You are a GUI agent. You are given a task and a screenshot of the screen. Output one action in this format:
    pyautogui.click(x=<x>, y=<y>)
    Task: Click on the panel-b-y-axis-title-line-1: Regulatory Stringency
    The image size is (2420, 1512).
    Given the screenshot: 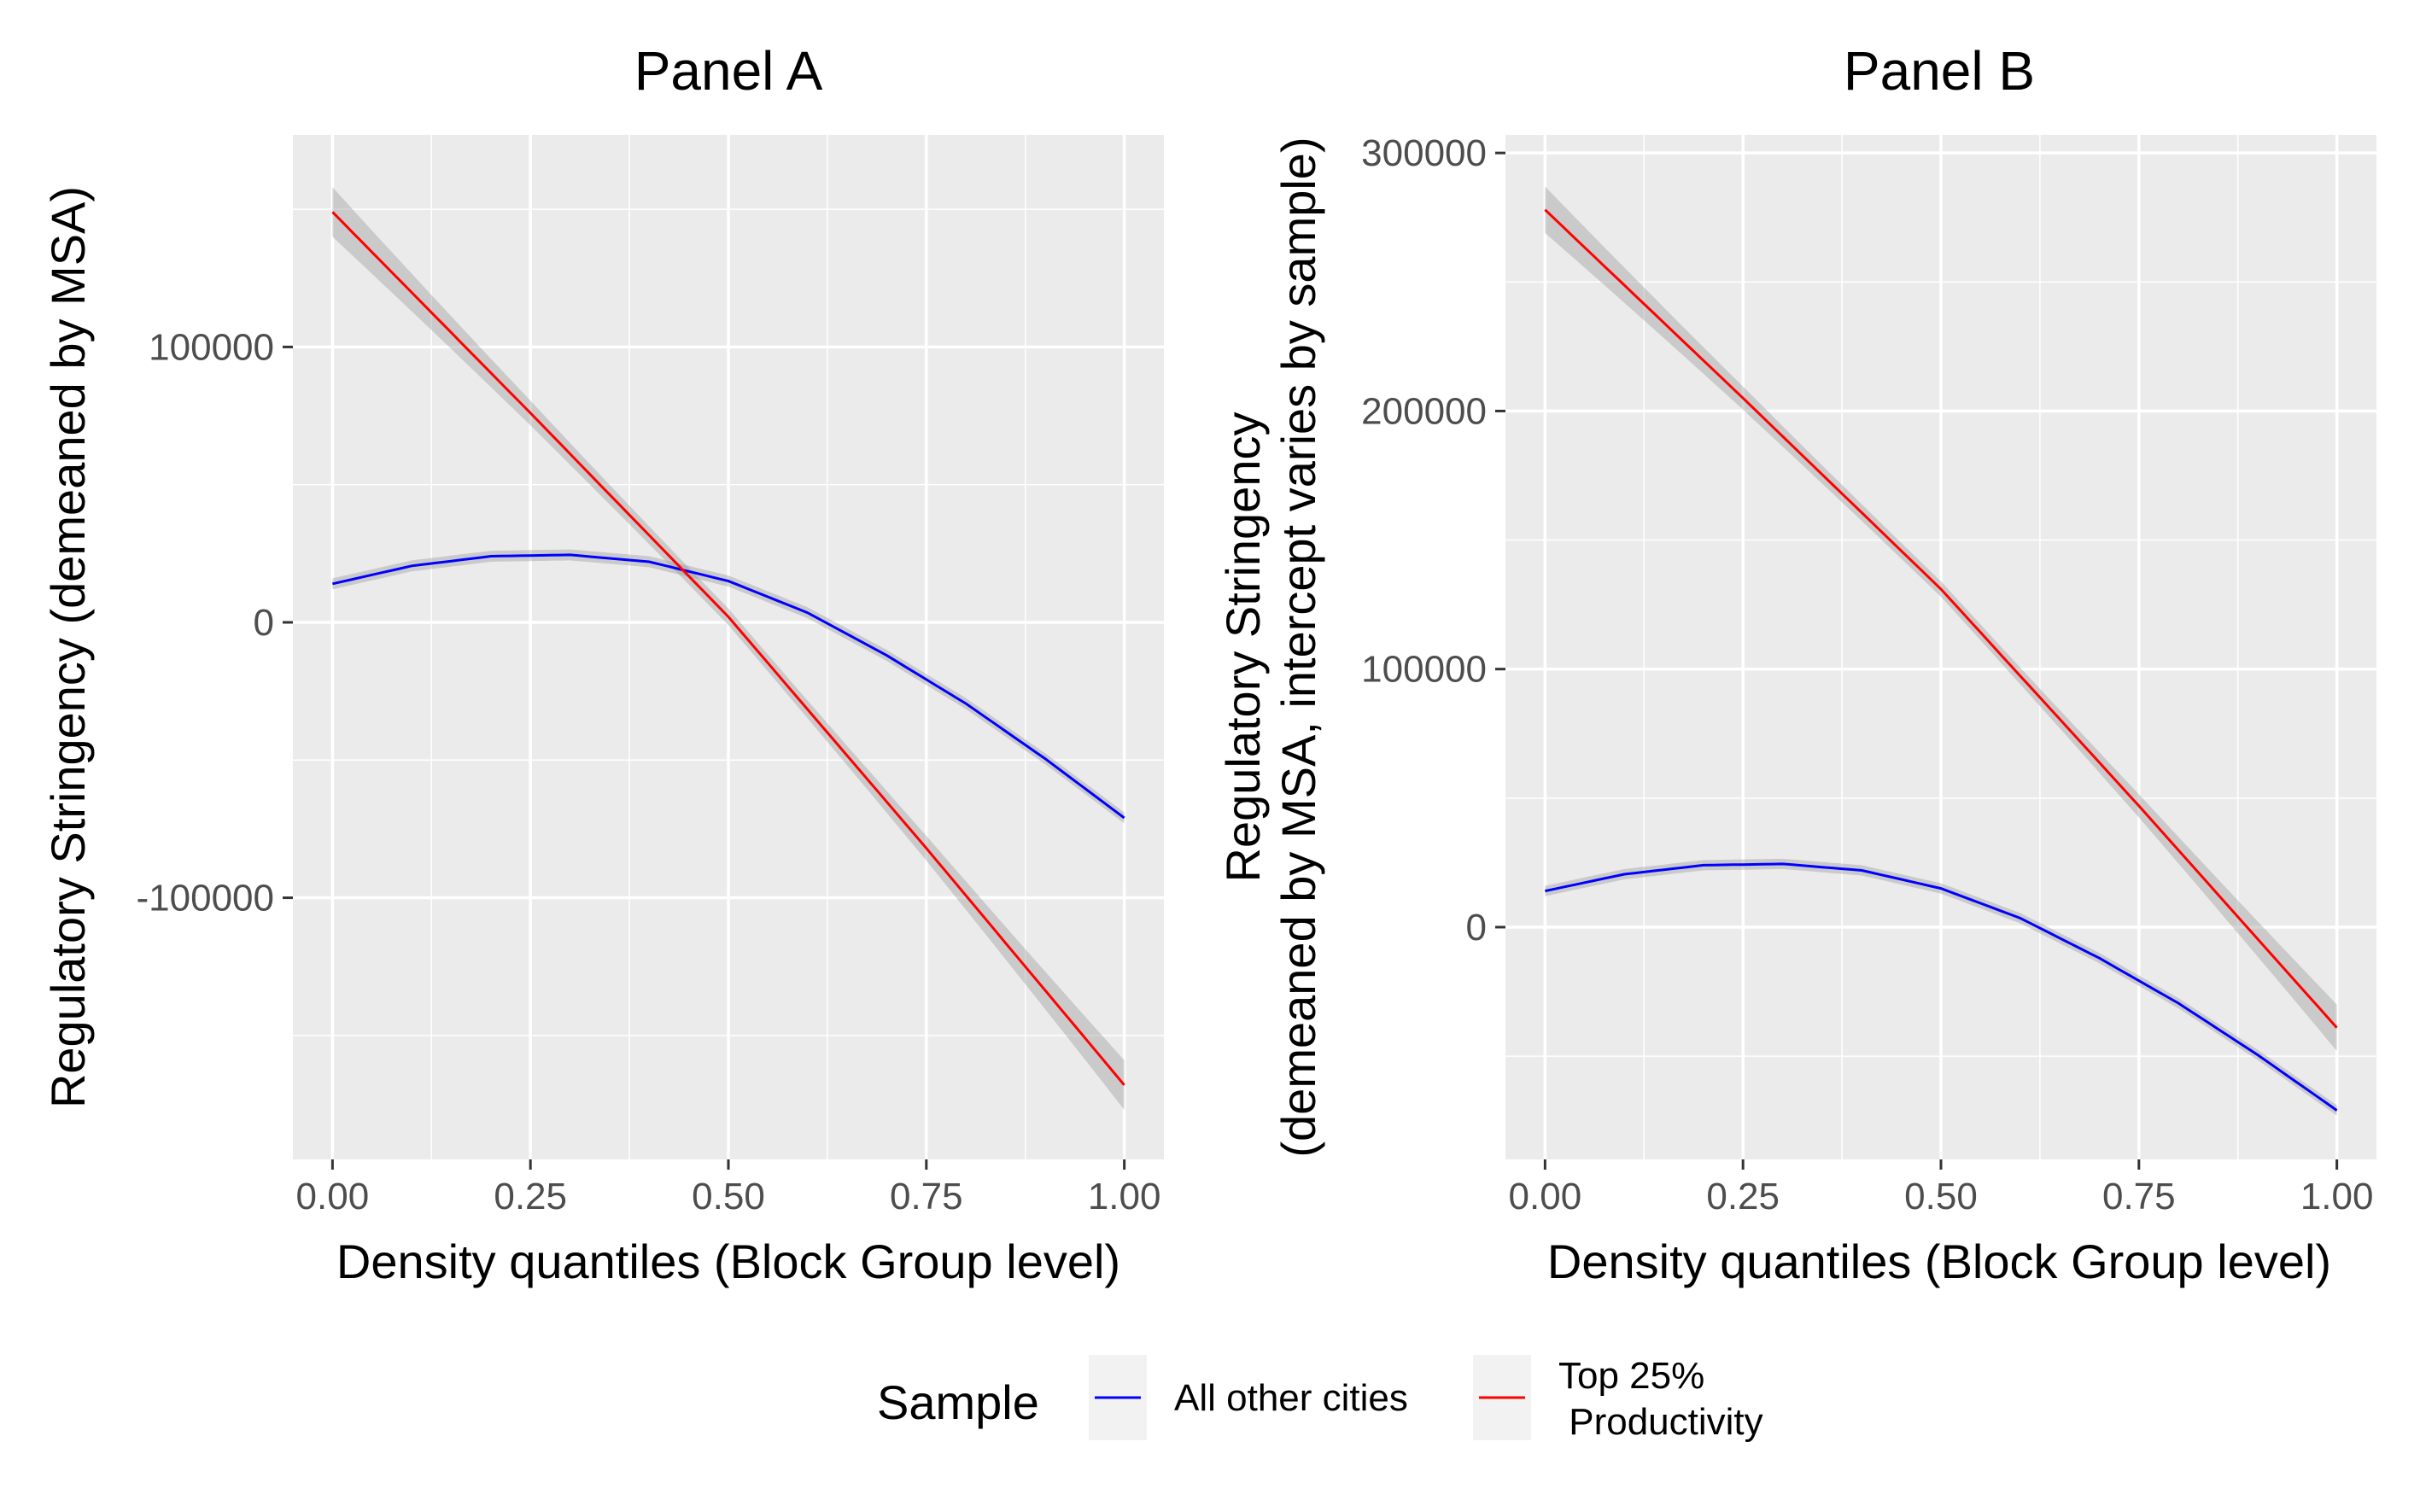 What is the action you would take?
    pyautogui.click(x=1243, y=647)
    